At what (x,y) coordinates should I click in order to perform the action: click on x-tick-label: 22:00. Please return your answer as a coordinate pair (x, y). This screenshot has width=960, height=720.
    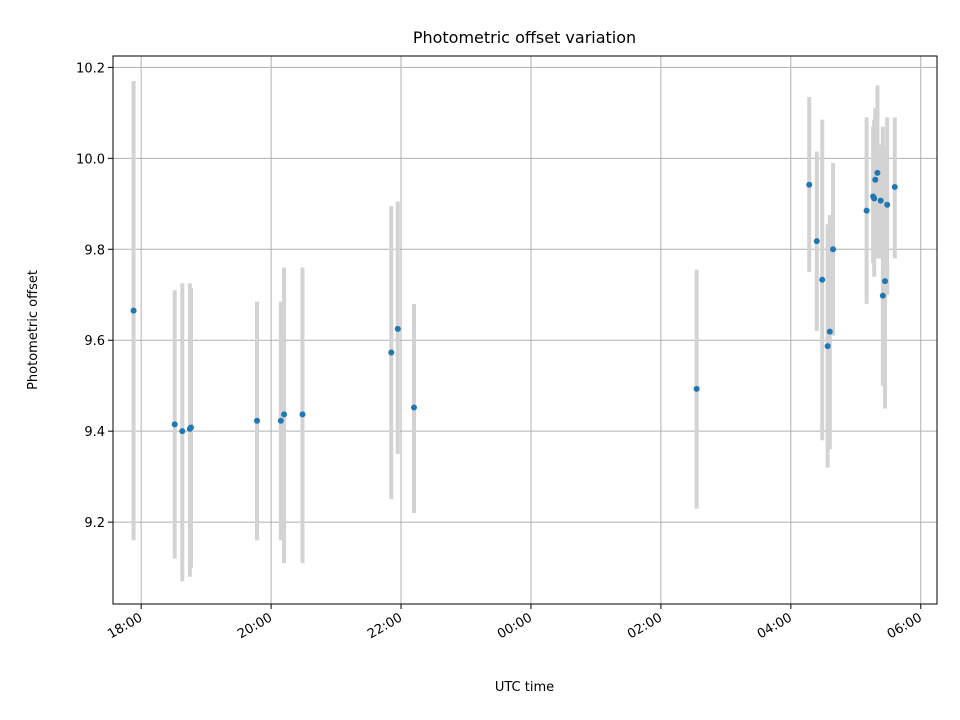
    Looking at the image, I should click on (385, 626).